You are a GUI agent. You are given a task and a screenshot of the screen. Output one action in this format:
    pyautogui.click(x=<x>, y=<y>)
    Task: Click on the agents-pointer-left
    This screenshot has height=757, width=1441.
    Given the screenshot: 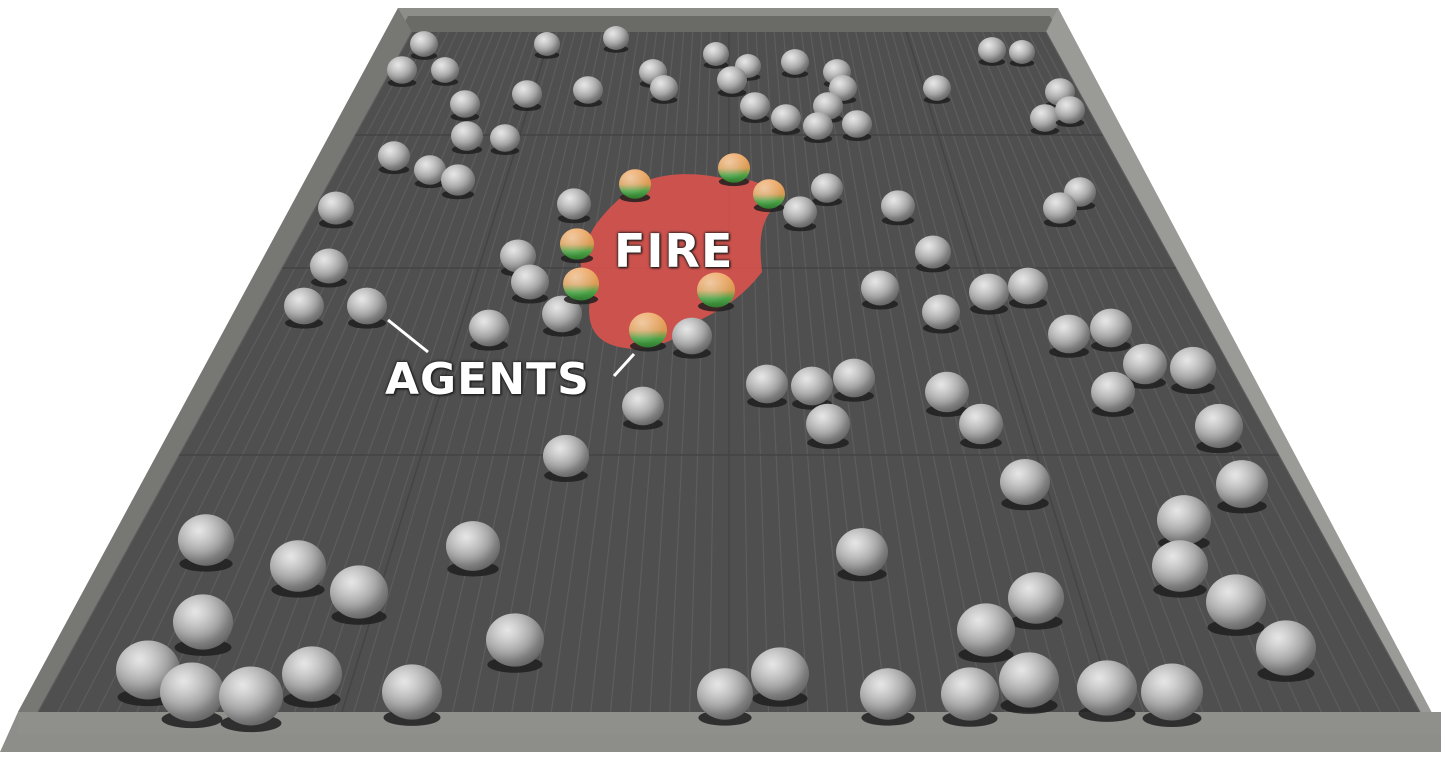 What is the action you would take?
    pyautogui.click(x=408, y=336)
    